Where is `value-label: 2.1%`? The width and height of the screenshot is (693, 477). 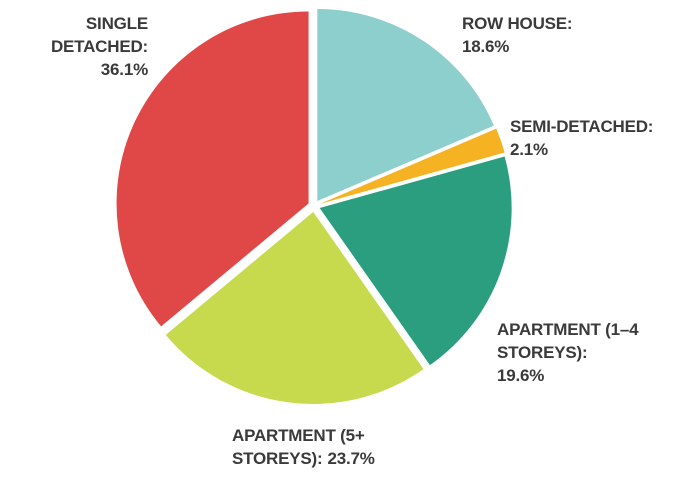 value-label: 2.1% is located at coordinates (529, 149).